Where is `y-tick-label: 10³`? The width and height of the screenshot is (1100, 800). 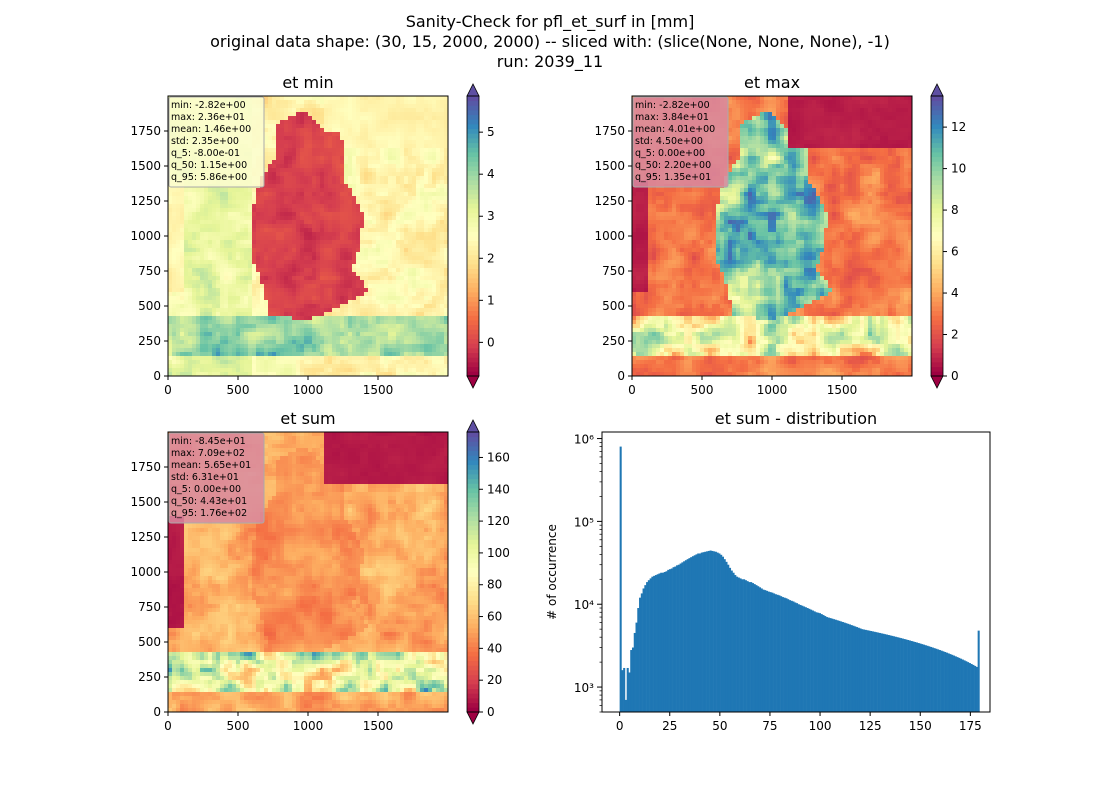
y-tick-label: 10³ is located at coordinates (584, 688).